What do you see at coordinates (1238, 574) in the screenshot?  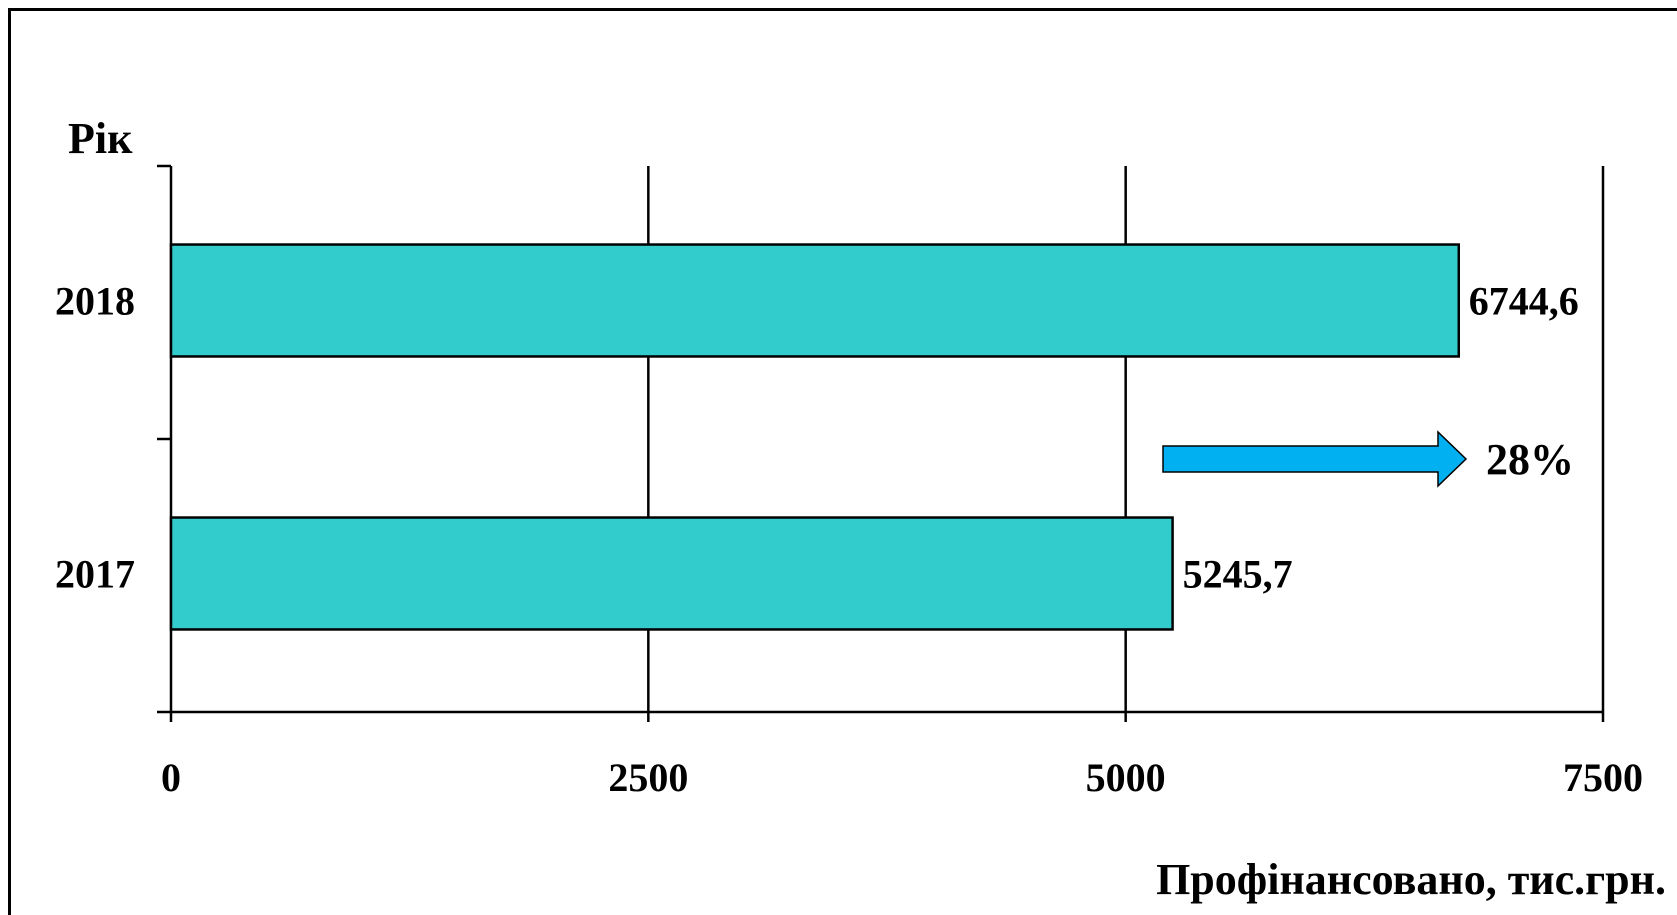 I see `value-label: 5245,7` at bounding box center [1238, 574].